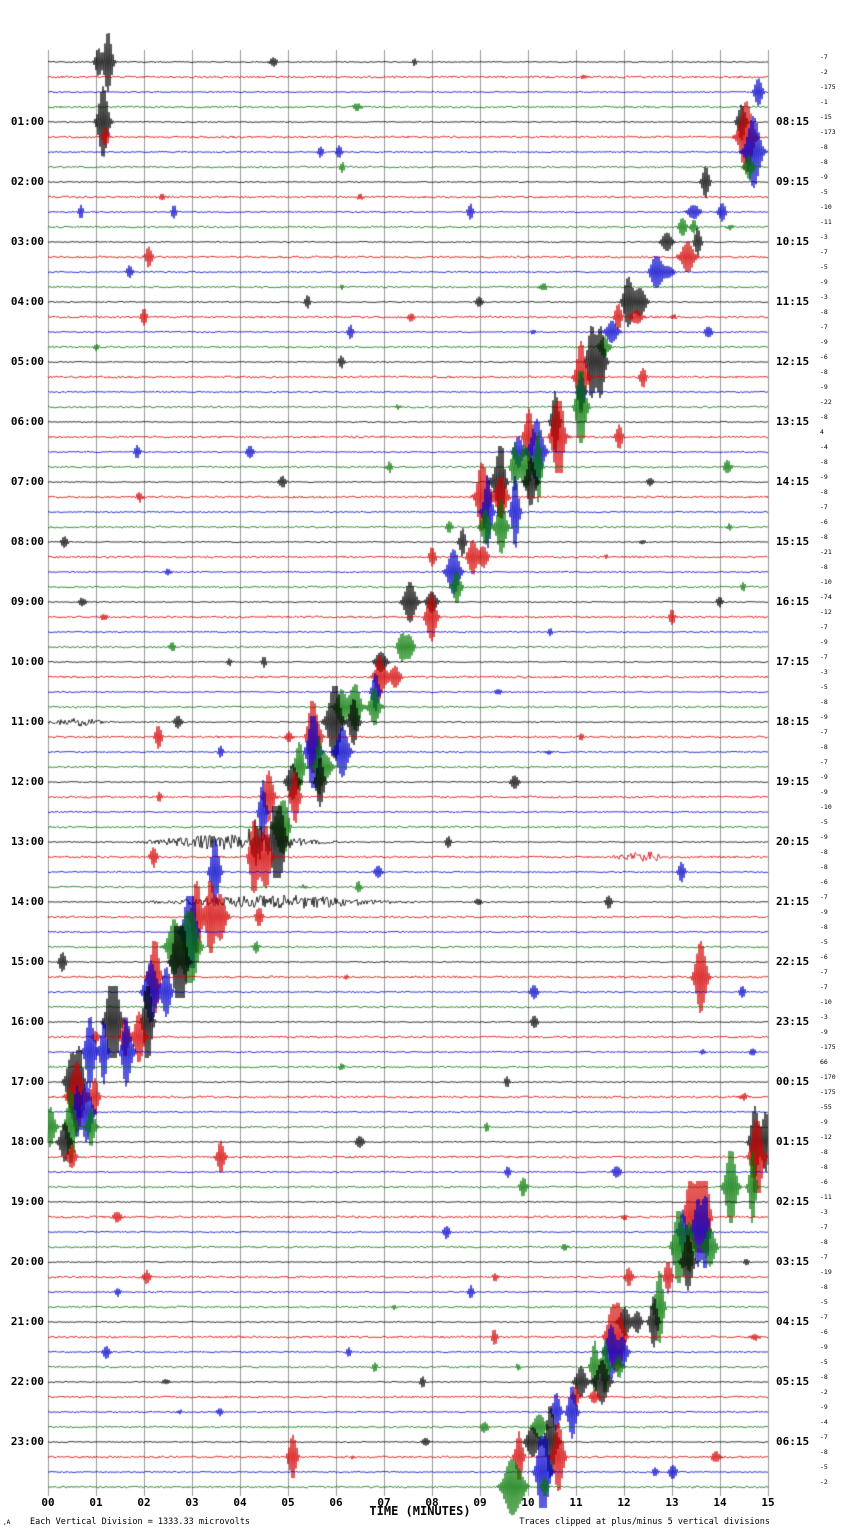  Describe the element at coordinates (824, 1422) in the screenshot. I see `dc-offset-label: -4` at that location.